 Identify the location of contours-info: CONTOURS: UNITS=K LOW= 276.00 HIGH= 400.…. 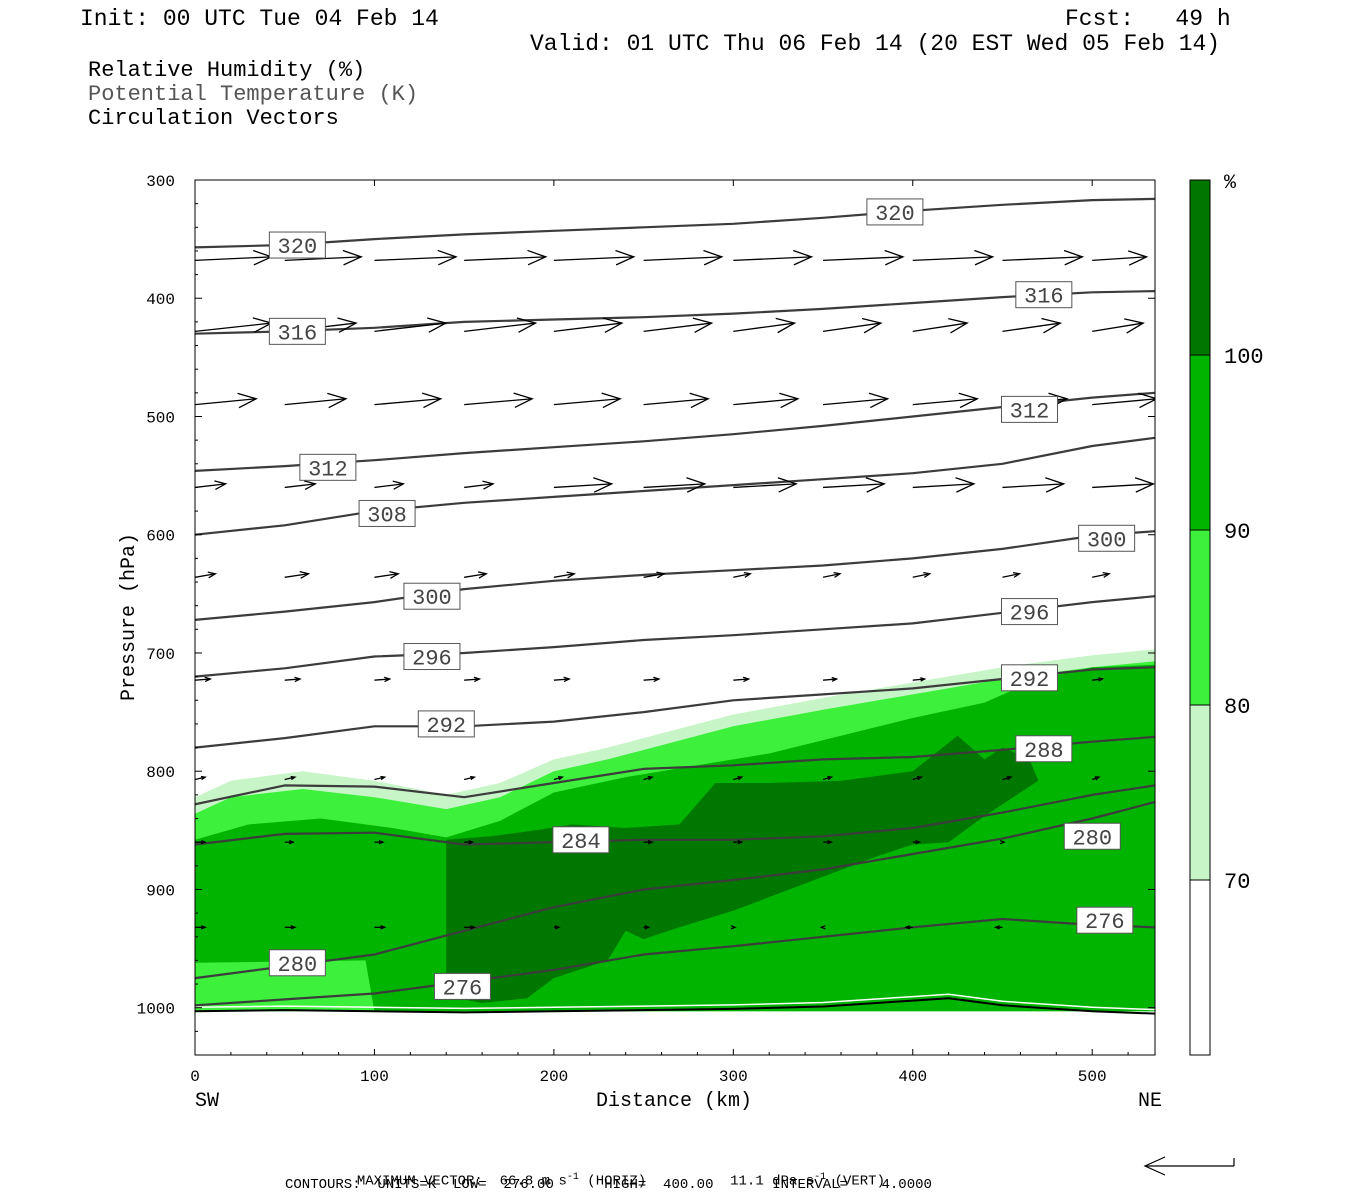
(608, 1185).